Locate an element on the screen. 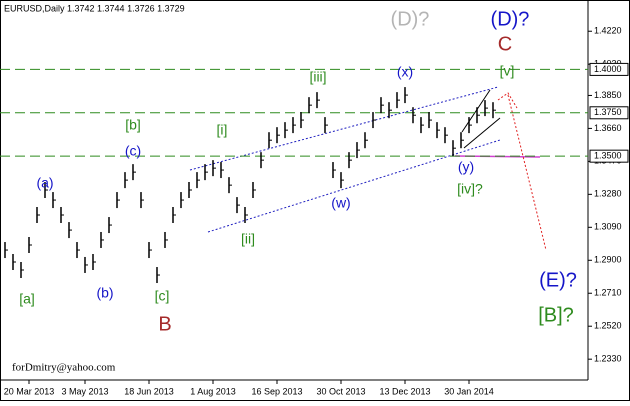 Image resolution: width=630 pixels, height=406 pixels. channel-lower is located at coordinates (354, 186).